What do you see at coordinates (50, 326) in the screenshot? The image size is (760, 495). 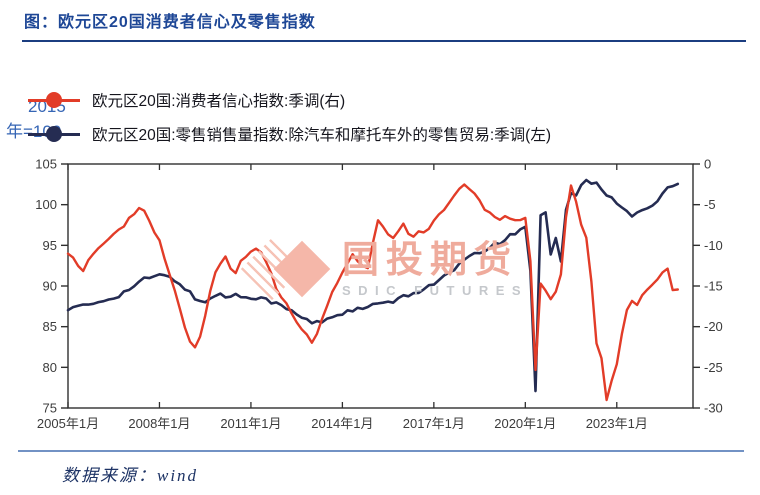 I see `svg-text: 85` at bounding box center [50, 326].